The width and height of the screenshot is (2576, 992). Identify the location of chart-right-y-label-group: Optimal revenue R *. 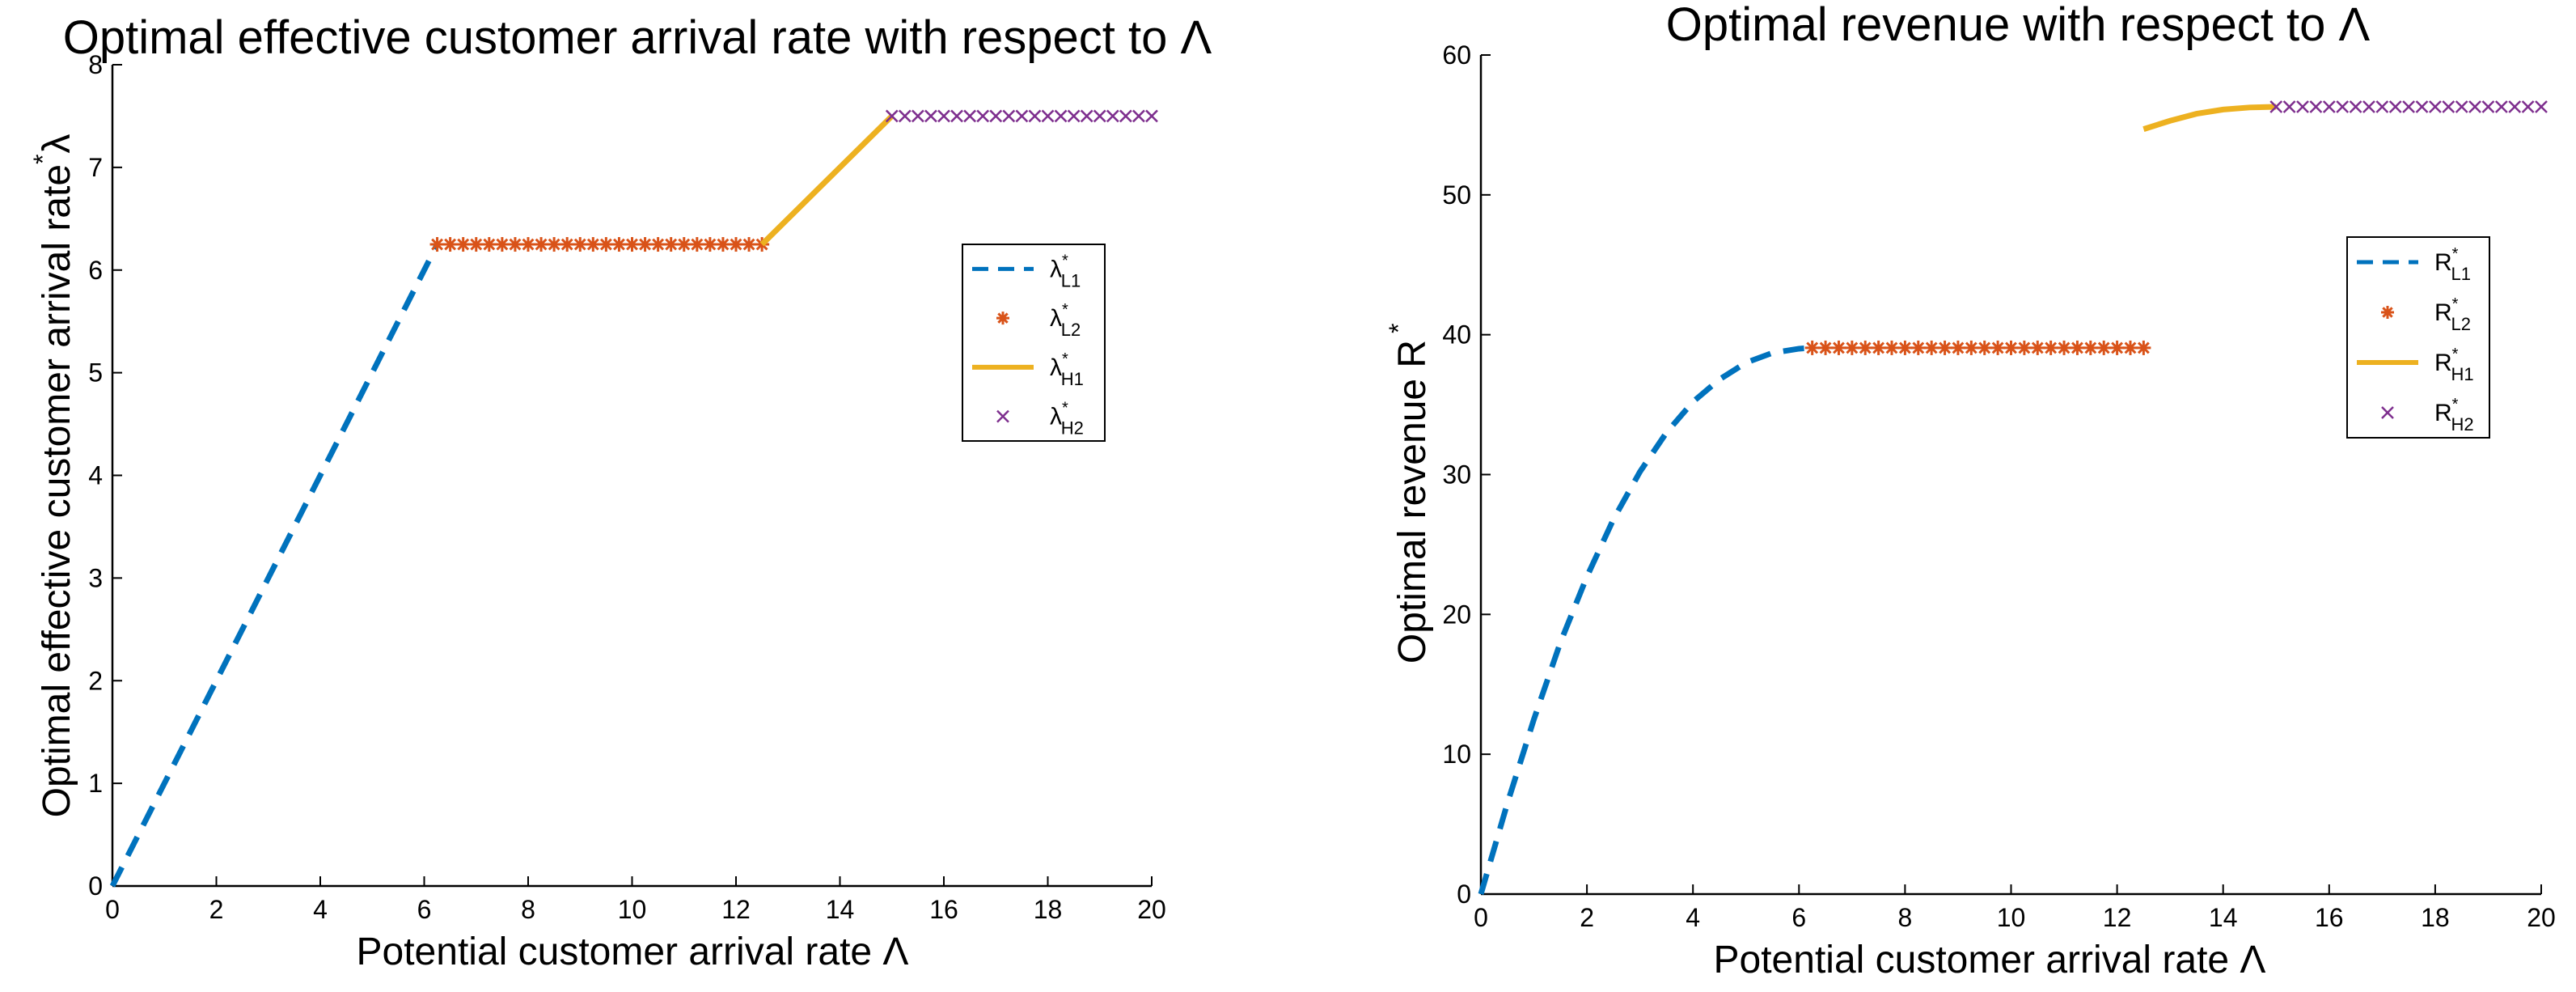
(1409, 494).